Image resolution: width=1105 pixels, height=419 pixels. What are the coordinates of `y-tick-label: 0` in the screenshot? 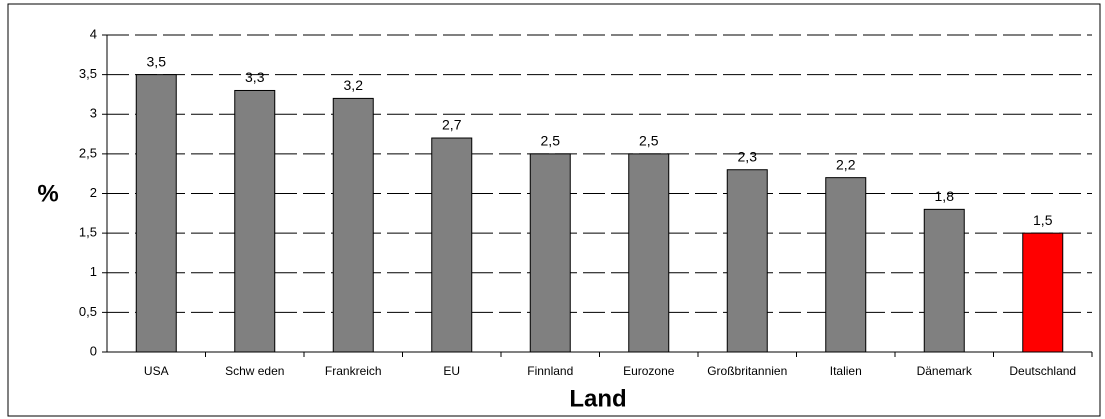 It's located at (93, 350).